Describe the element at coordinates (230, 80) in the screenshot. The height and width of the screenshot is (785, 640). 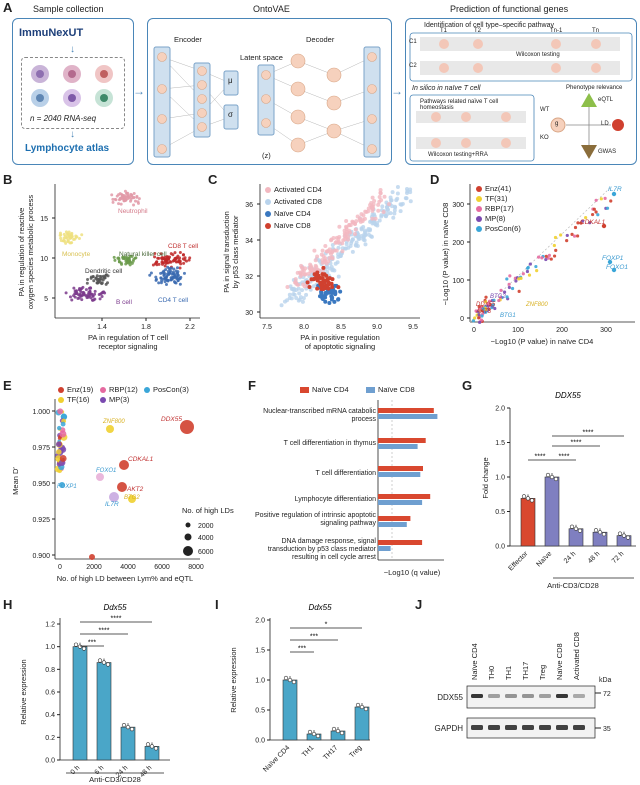
I see `mu-label: μ` at that location.